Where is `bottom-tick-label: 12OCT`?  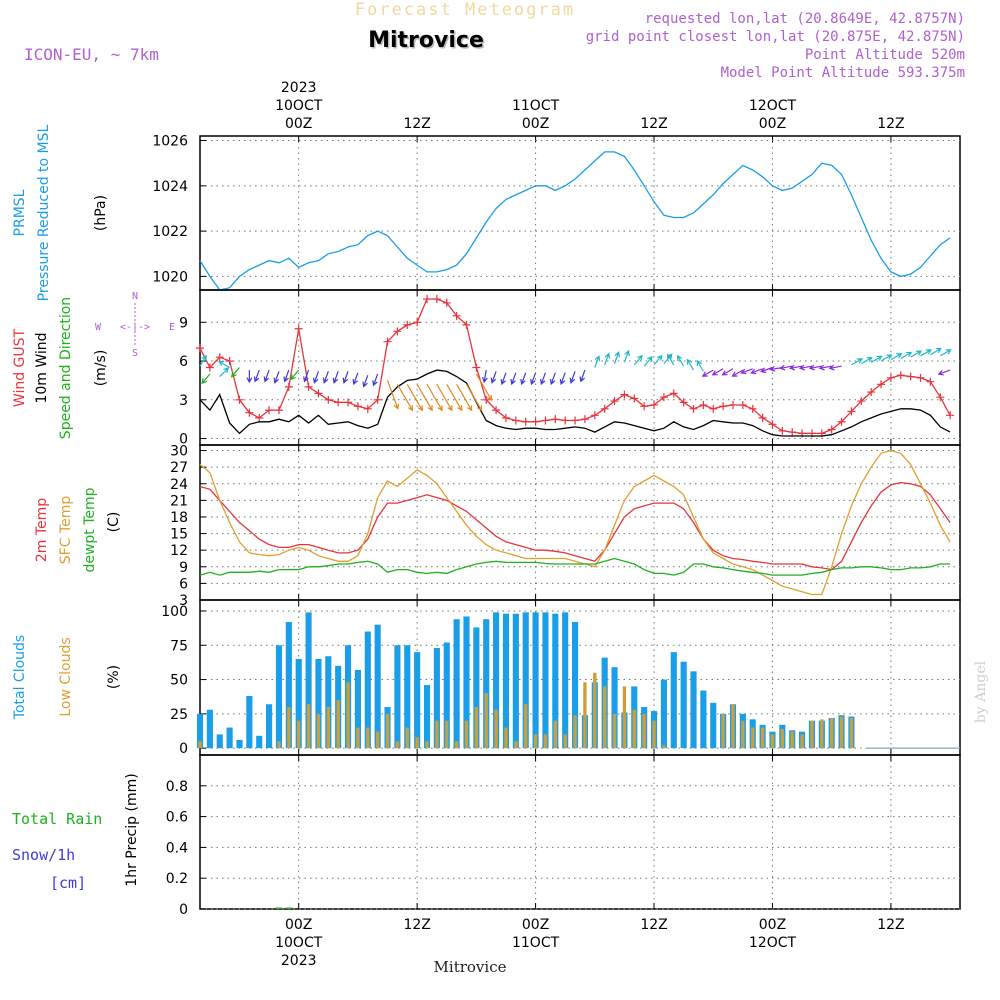
bottom-tick-label: 12OCT is located at coordinates (773, 943).